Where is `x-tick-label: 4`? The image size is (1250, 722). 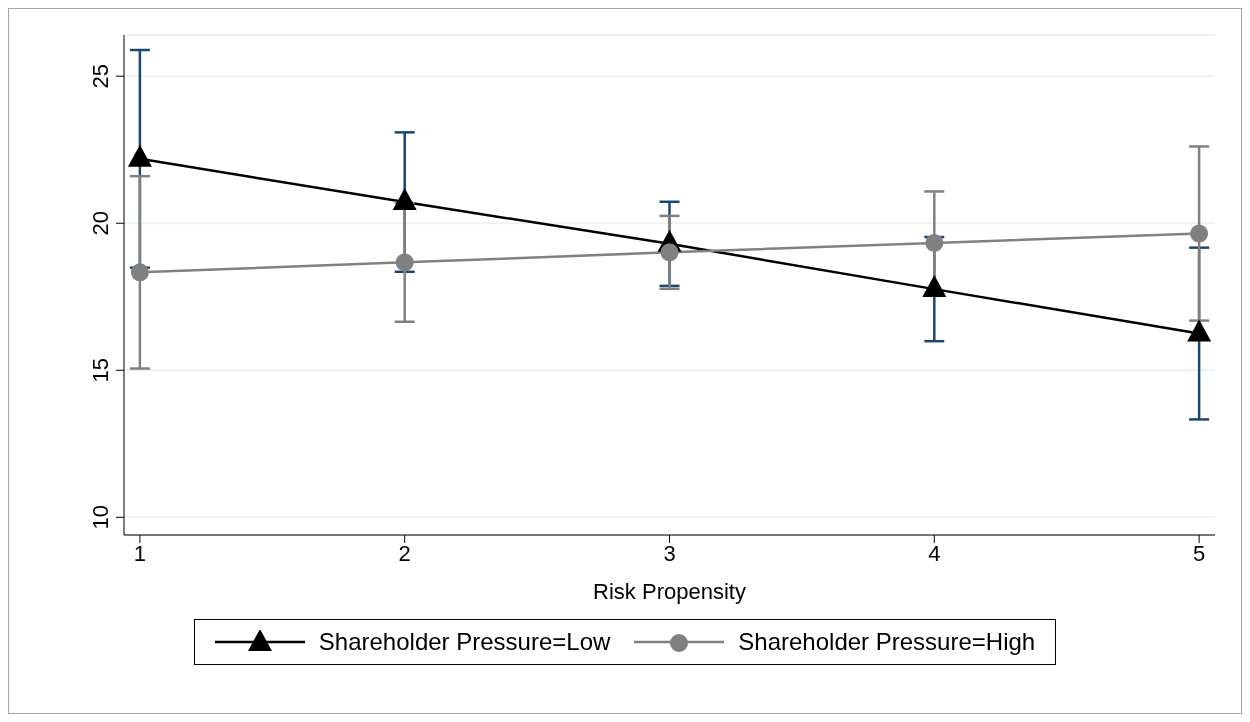
x-tick-label: 4 is located at coordinates (934, 553).